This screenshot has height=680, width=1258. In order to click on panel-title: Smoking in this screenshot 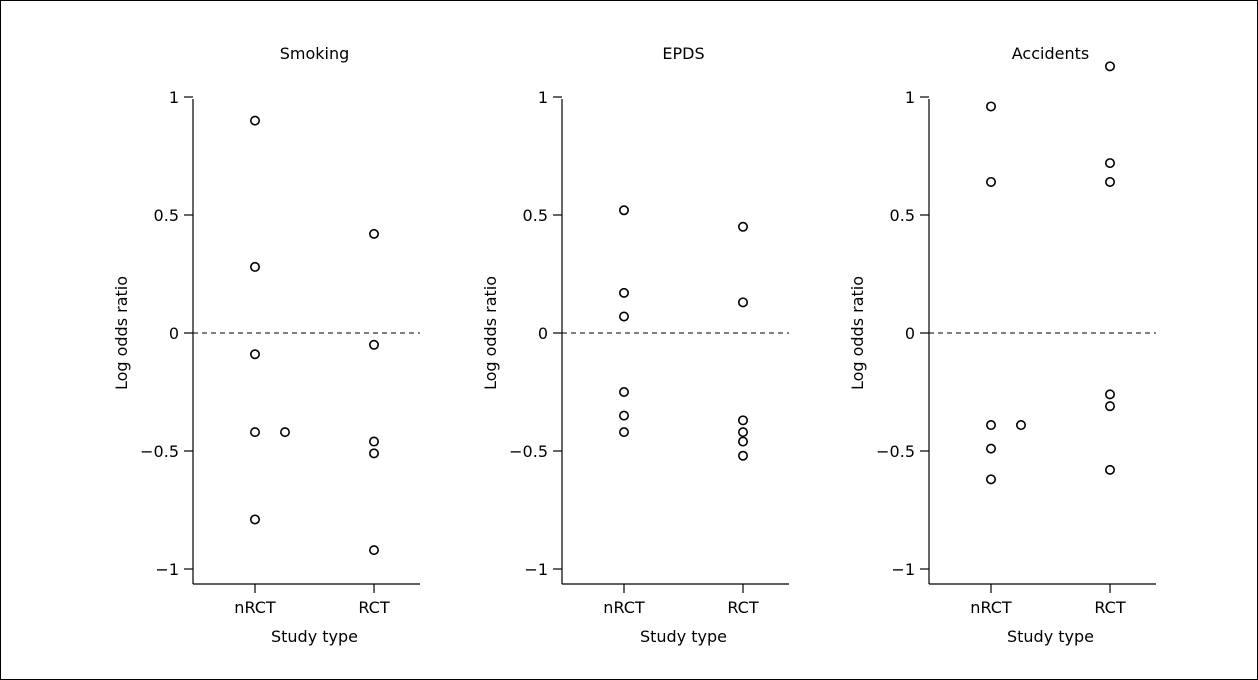, I will do `click(315, 53)`.